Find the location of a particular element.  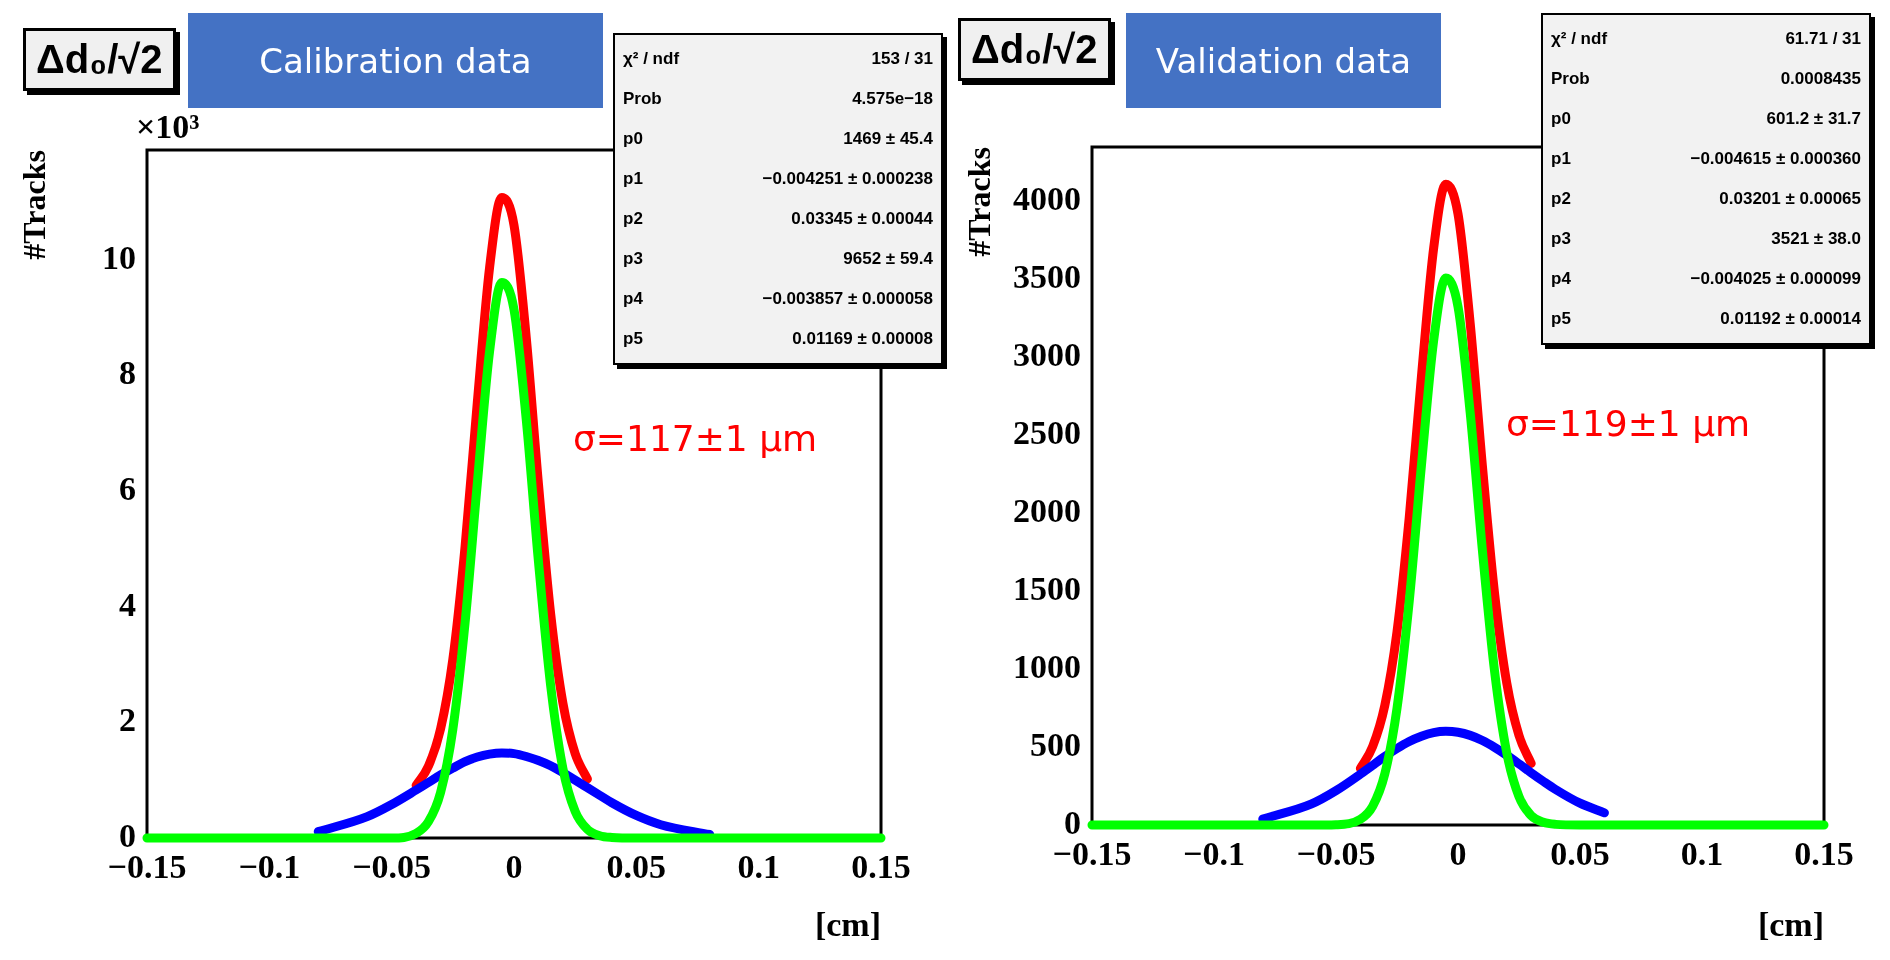

y-tick-label: 4000 is located at coordinates (1047, 199).